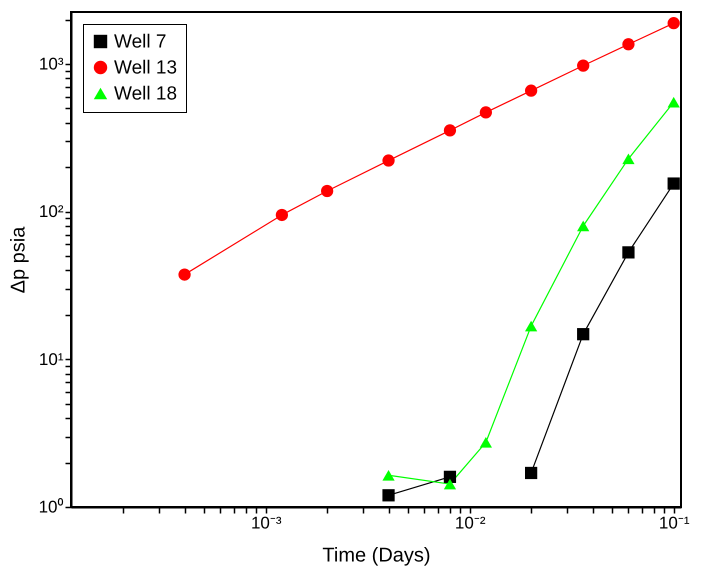 This screenshot has height=587, width=711. Describe the element at coordinates (146, 94) in the screenshot. I see `legend-label: Well 18` at that location.